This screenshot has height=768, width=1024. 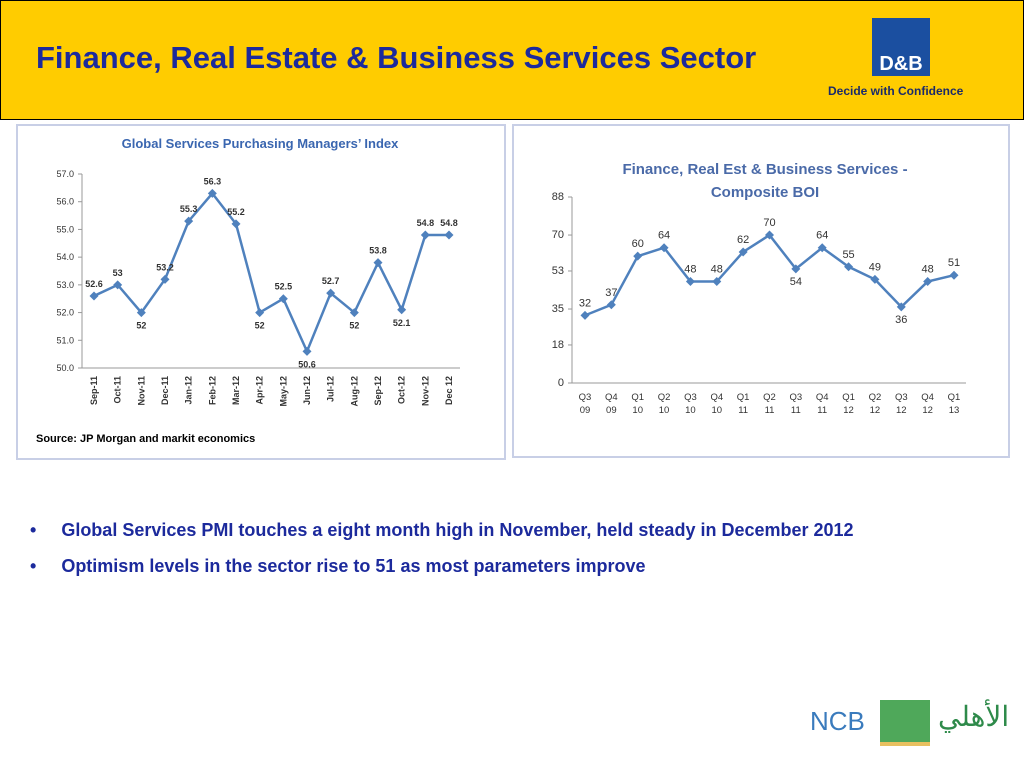 I want to click on data-label: 54, so click(x=796, y=282).